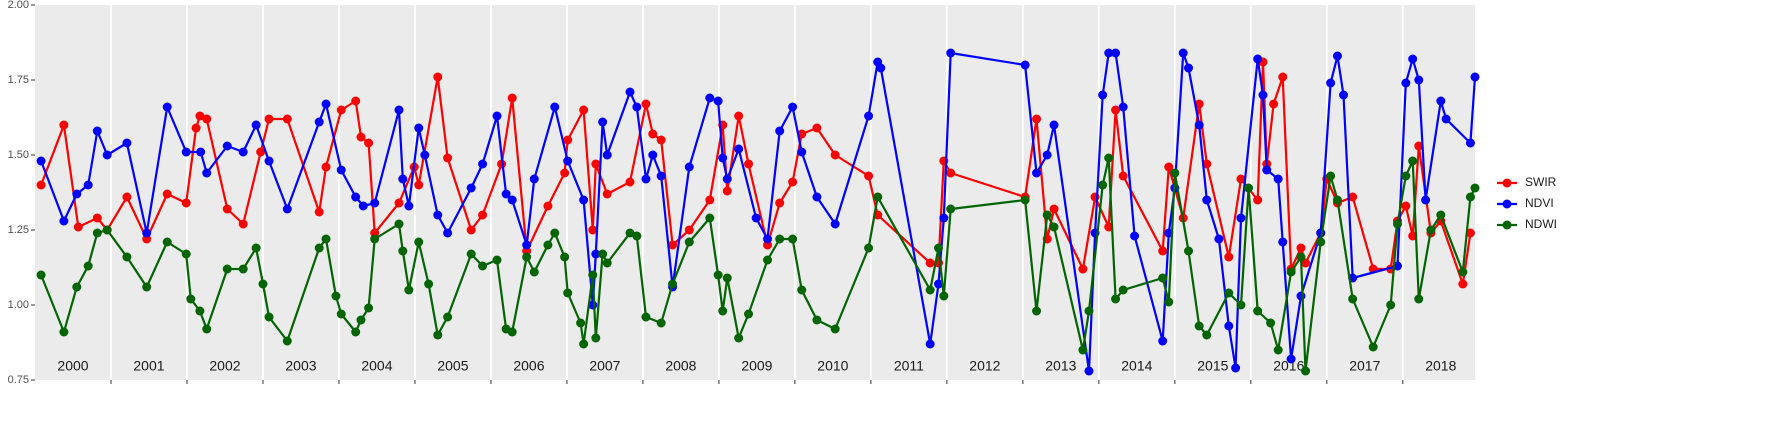 The image size is (1773, 442). Describe the element at coordinates (1136, 366) in the screenshot. I see `year-label: 2014` at that location.